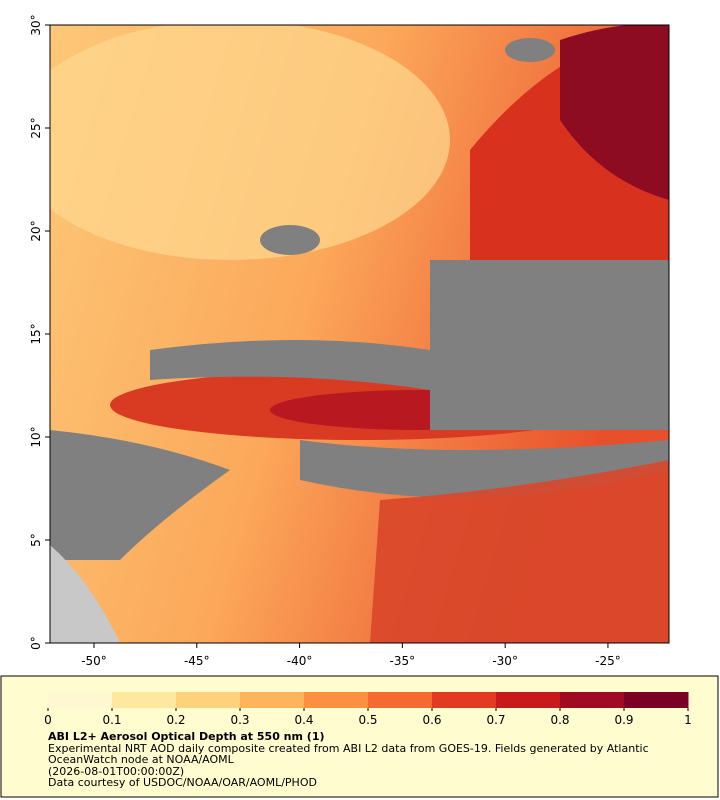  Describe the element at coordinates (239, 720) in the screenshot. I see `colorbar-tick-label: 0.3` at that location.